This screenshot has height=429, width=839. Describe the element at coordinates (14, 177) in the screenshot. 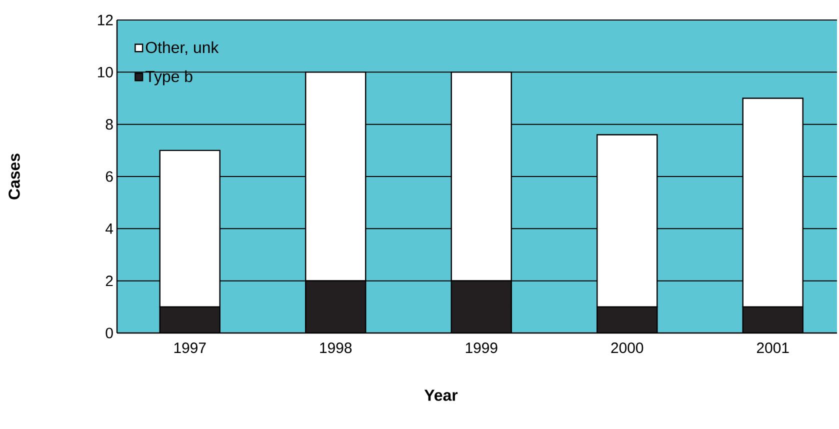

I see `y-axis-title: Cases` at that location.